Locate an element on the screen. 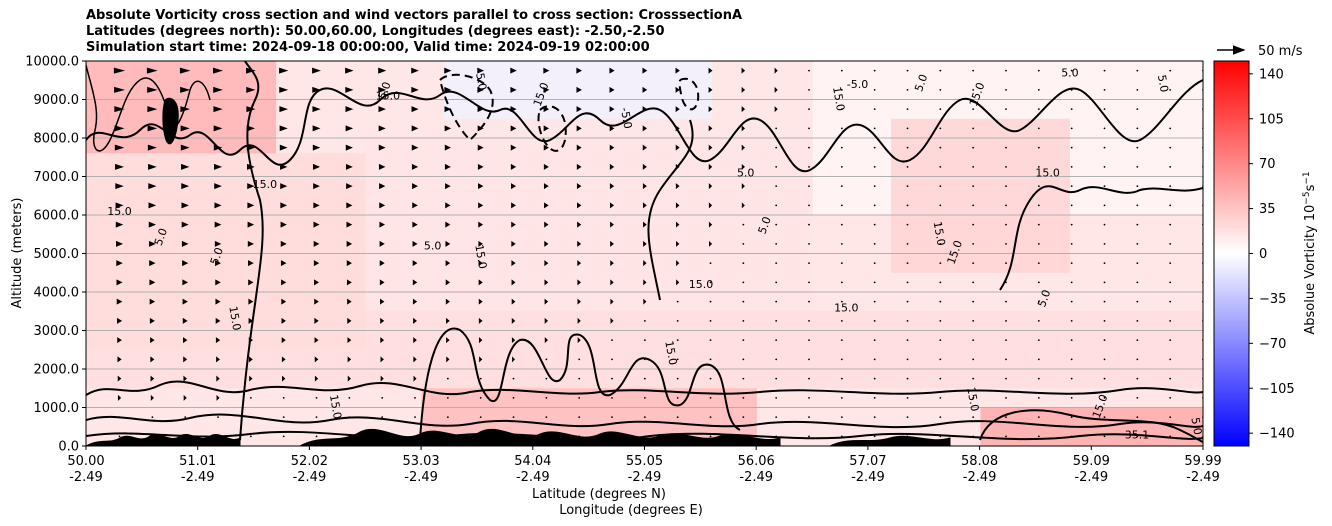  y-tick-label: 1000.0 is located at coordinates (57, 408).